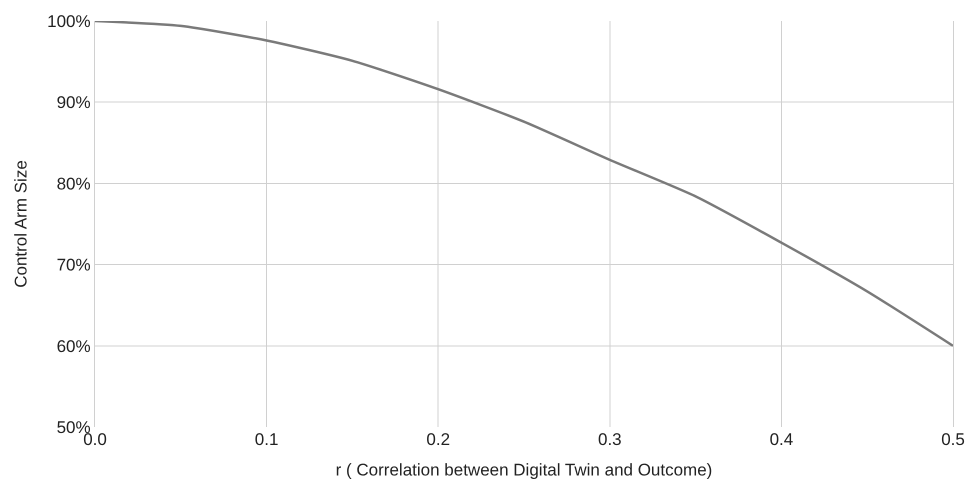 The width and height of the screenshot is (977, 502). Describe the element at coordinates (953, 439) in the screenshot. I see `x-tick-label: 0.5` at that location.